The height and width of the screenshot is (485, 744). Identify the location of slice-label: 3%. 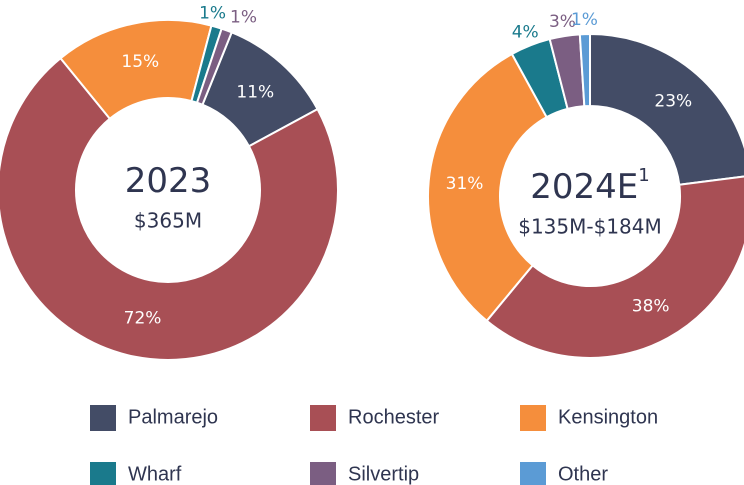
(562, 22).